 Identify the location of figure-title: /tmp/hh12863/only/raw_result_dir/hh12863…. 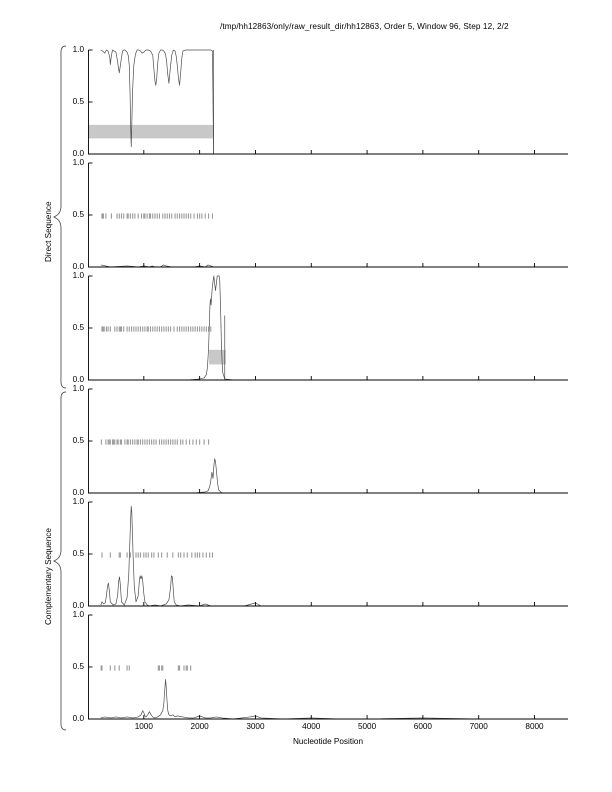
(364, 26).